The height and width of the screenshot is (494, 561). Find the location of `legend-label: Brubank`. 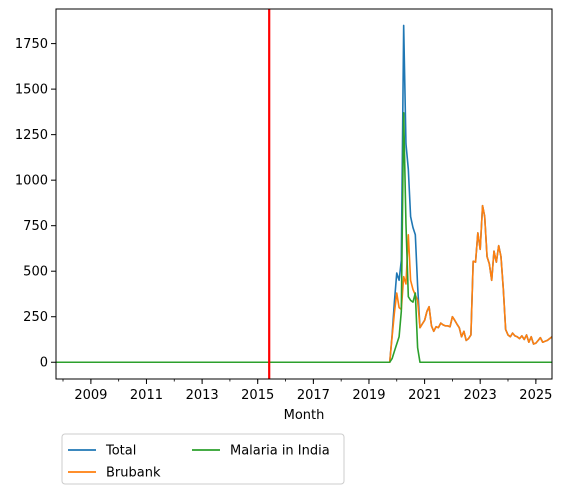

legend-label: Brubank is located at coordinates (133, 473).